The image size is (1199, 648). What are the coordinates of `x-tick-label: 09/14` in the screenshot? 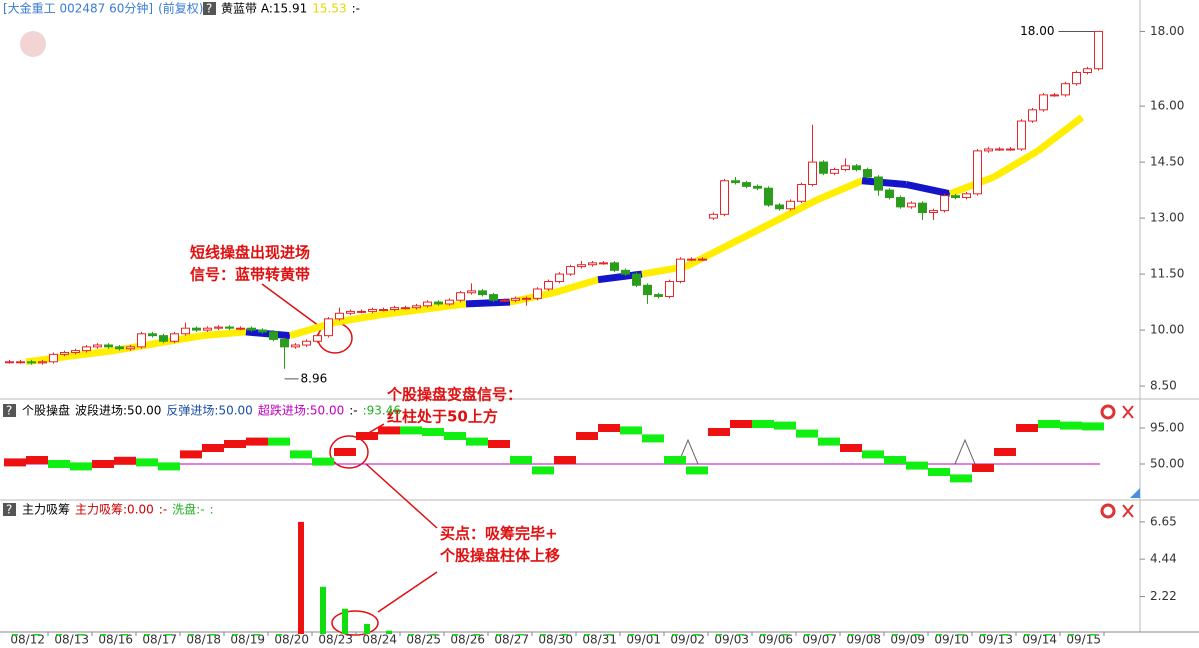 It's located at (1039, 640).